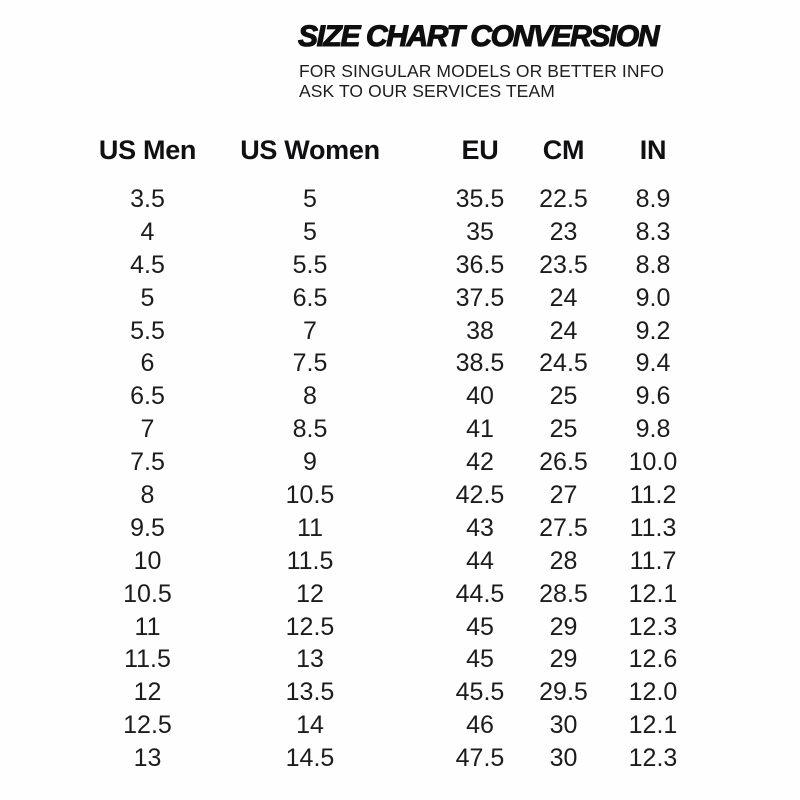 The image size is (800, 800). I want to click on table-row: 12.5 14 46 30 12.1, so click(392, 725).